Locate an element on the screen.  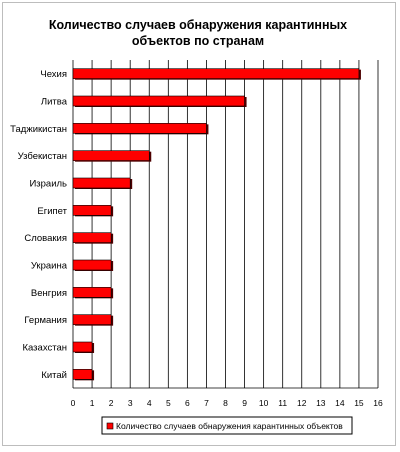
x-tick-label: 0 is located at coordinates (73, 403).